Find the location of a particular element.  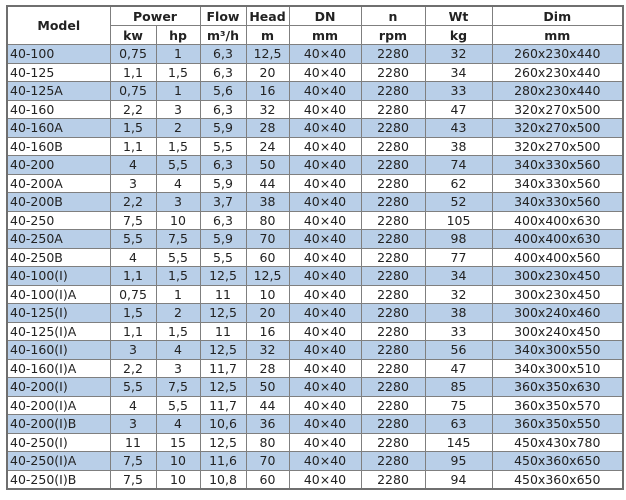

cell-dim: 450x360x650 is located at coordinates (557, 461).